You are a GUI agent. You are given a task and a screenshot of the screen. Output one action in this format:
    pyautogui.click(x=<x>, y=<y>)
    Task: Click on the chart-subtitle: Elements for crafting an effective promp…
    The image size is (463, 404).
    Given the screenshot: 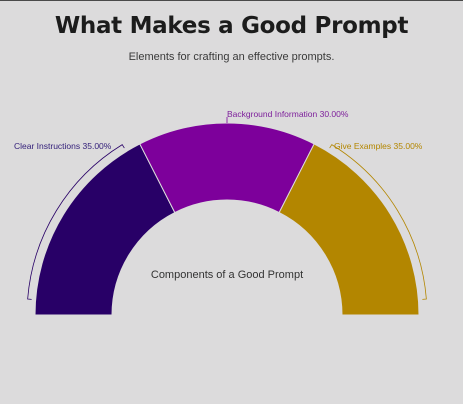 What is the action you would take?
    pyautogui.click(x=231, y=57)
    